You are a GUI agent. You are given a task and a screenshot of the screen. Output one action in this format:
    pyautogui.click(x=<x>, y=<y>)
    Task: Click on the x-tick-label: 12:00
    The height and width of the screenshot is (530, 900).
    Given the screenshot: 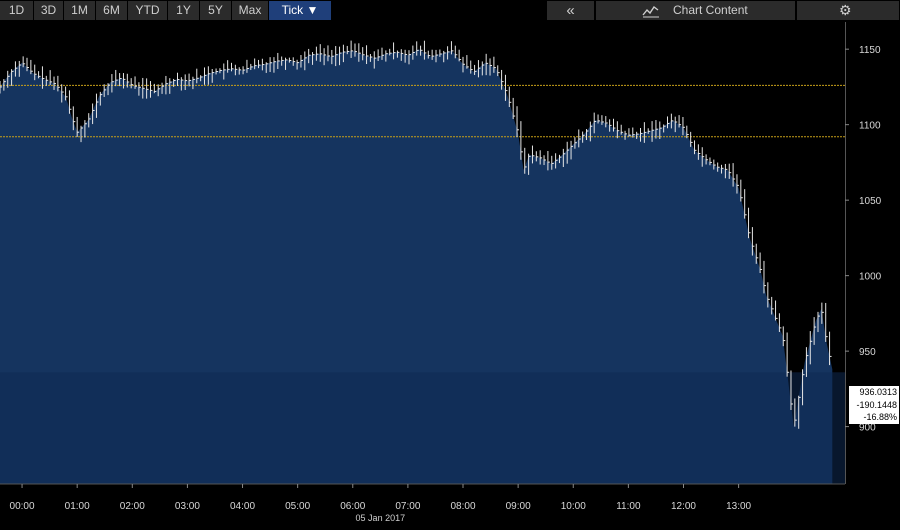 What is the action you would take?
    pyautogui.click(x=683, y=506)
    